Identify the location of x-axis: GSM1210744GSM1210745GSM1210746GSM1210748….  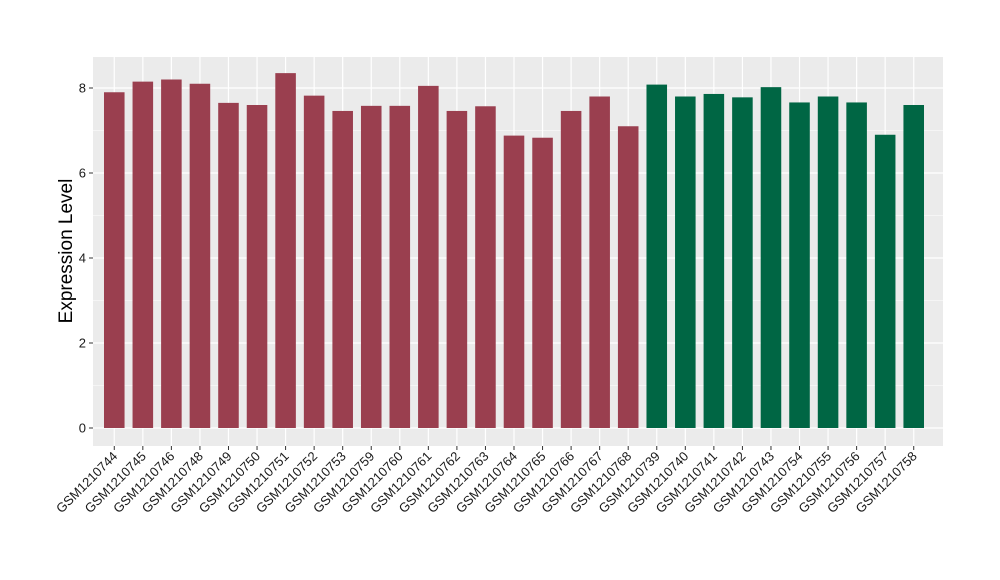
(486, 481).